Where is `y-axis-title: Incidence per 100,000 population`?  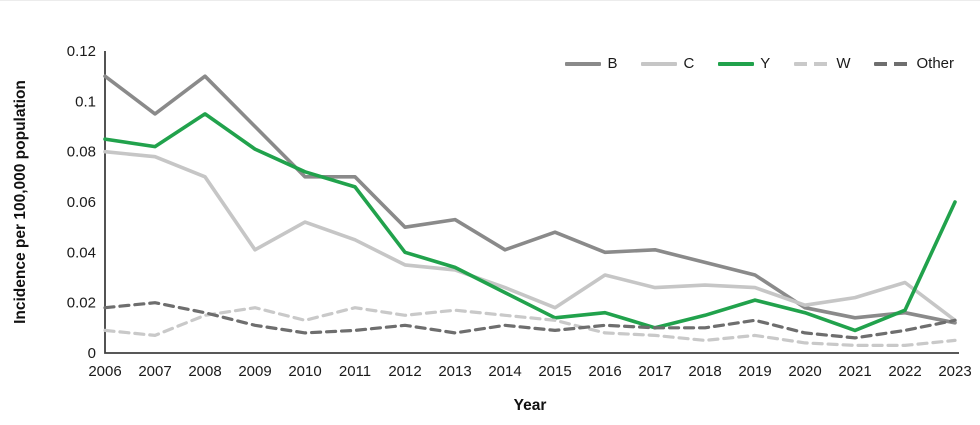 y-axis-title: Incidence per 100,000 population is located at coordinates (20, 202).